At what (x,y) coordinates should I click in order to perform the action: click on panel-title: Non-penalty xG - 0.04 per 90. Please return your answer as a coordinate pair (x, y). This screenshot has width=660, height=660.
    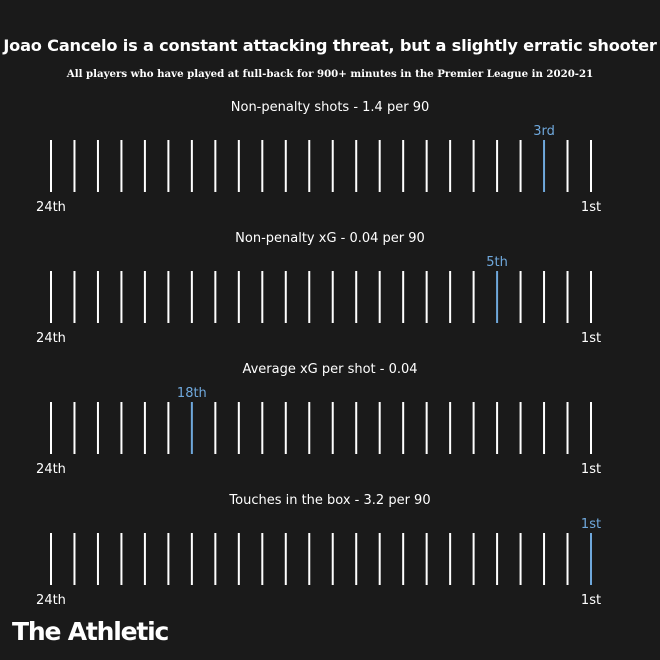
    Looking at the image, I should click on (330, 238).